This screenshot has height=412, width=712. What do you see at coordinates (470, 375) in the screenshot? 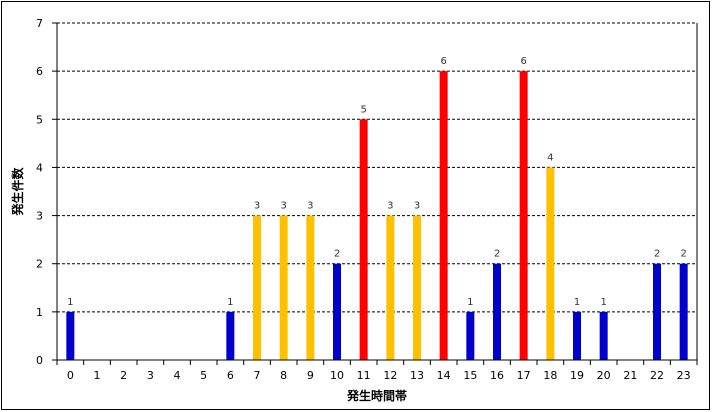
I see `x-tick-label: 15` at bounding box center [470, 375].